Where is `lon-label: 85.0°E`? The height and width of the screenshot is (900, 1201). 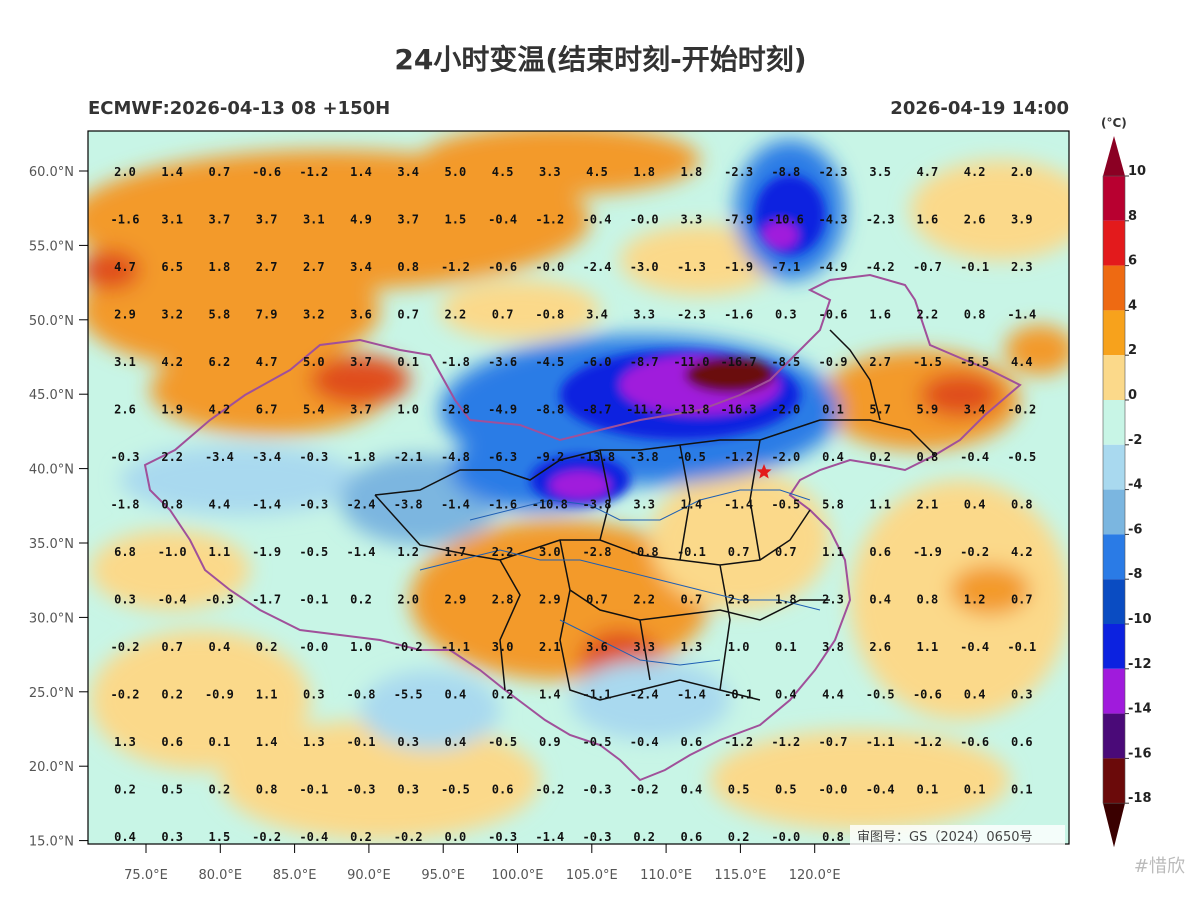
lon-label: 85.0°E is located at coordinates (295, 875).